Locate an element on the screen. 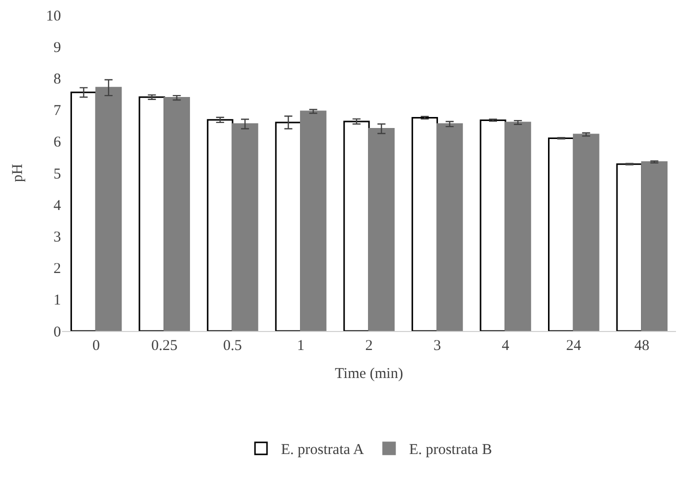 The width and height of the screenshot is (686, 481). y-tick-label: 5 is located at coordinates (57, 174).